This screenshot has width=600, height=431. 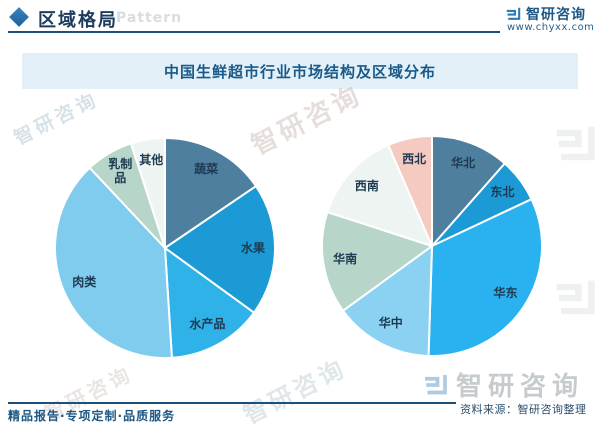 I want to click on footer-tagline: 精品报告·专项定制·品质服务, so click(x=92, y=416).